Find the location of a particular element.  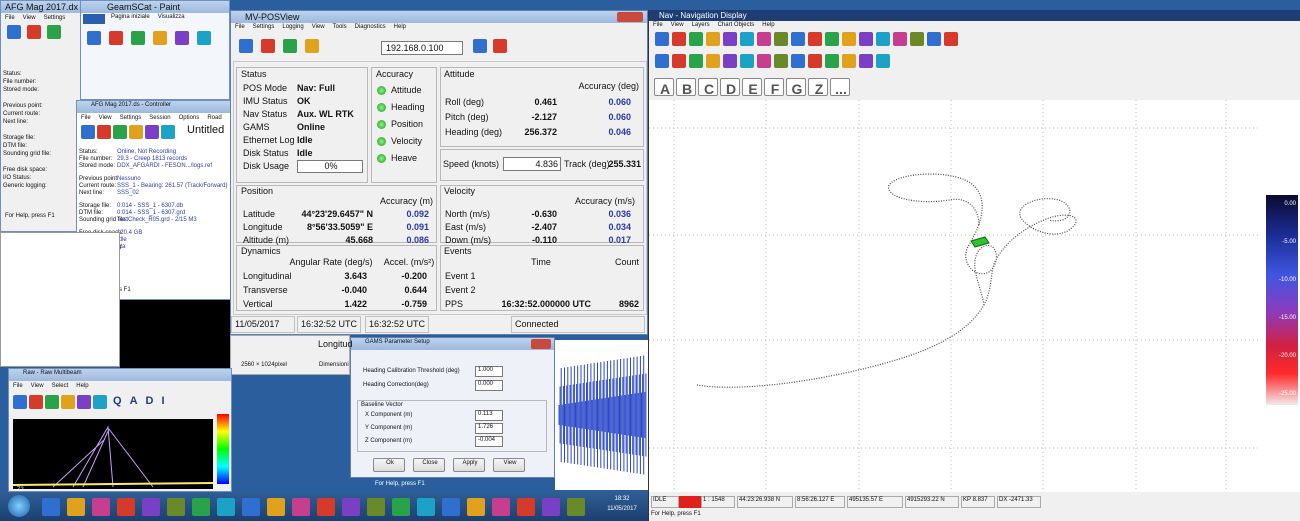

input: 1.000 is located at coordinates (489, 371).